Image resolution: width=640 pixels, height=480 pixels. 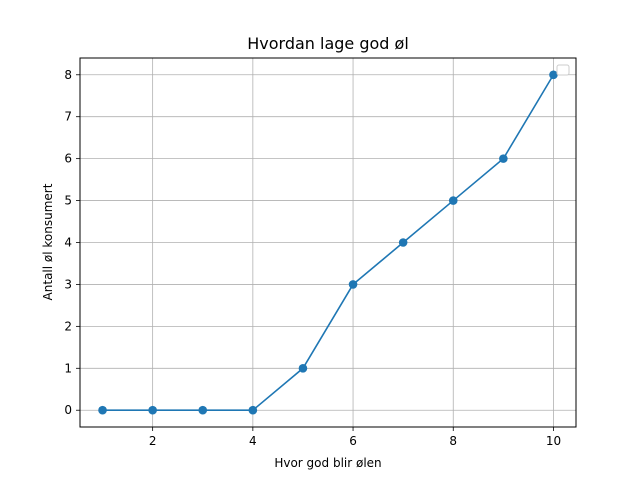 I want to click on y-tick-label: 5, so click(x=68, y=201).